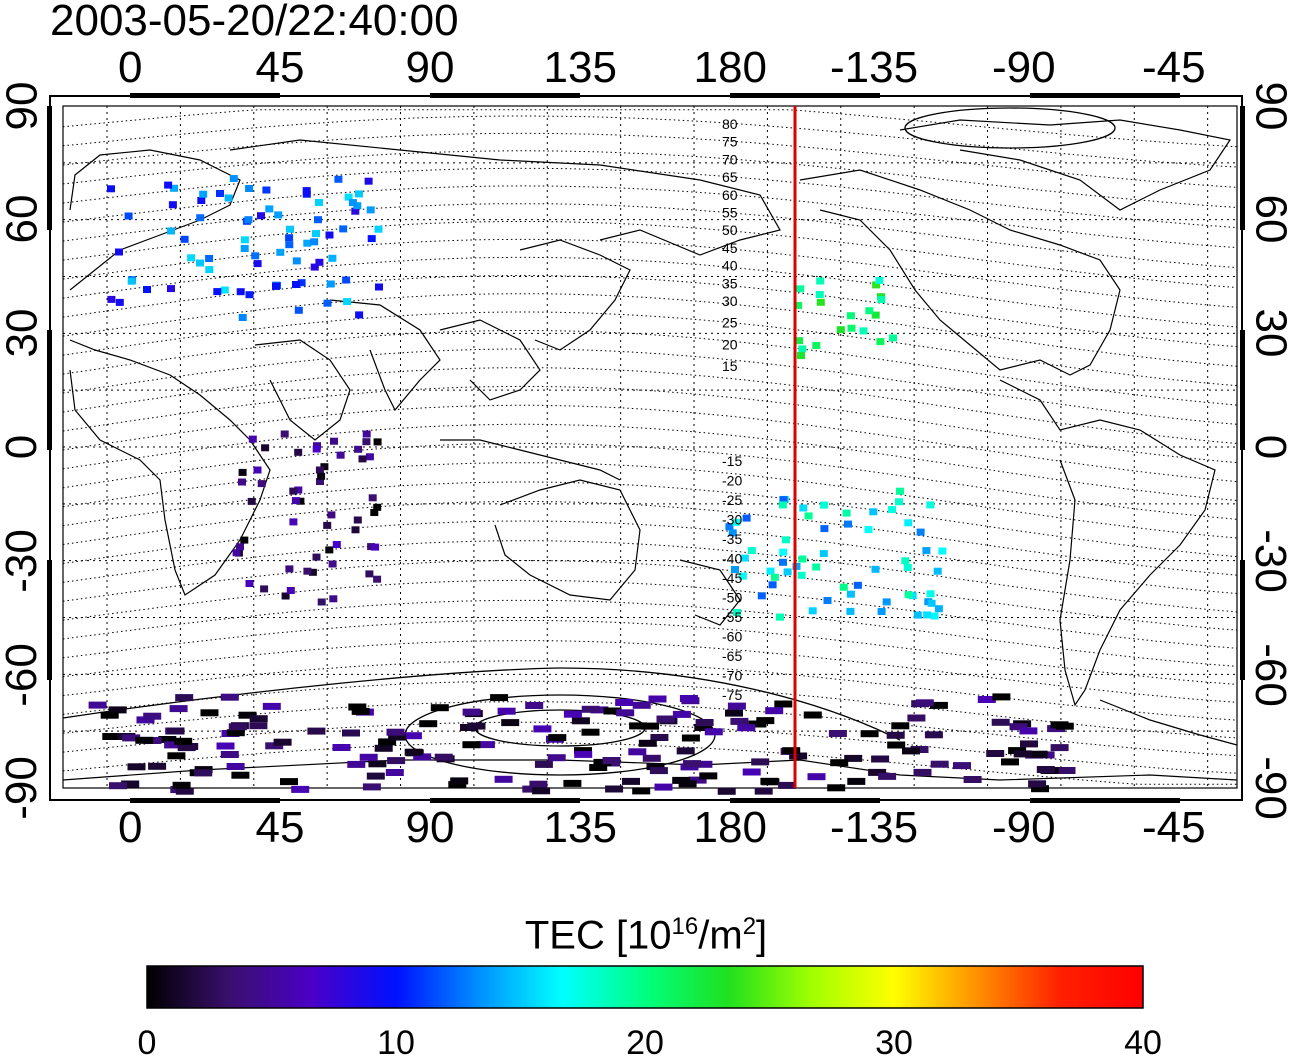 Image resolution: width=1292 pixels, height=1057 pixels. I want to click on contour-label: 60, so click(730, 195).